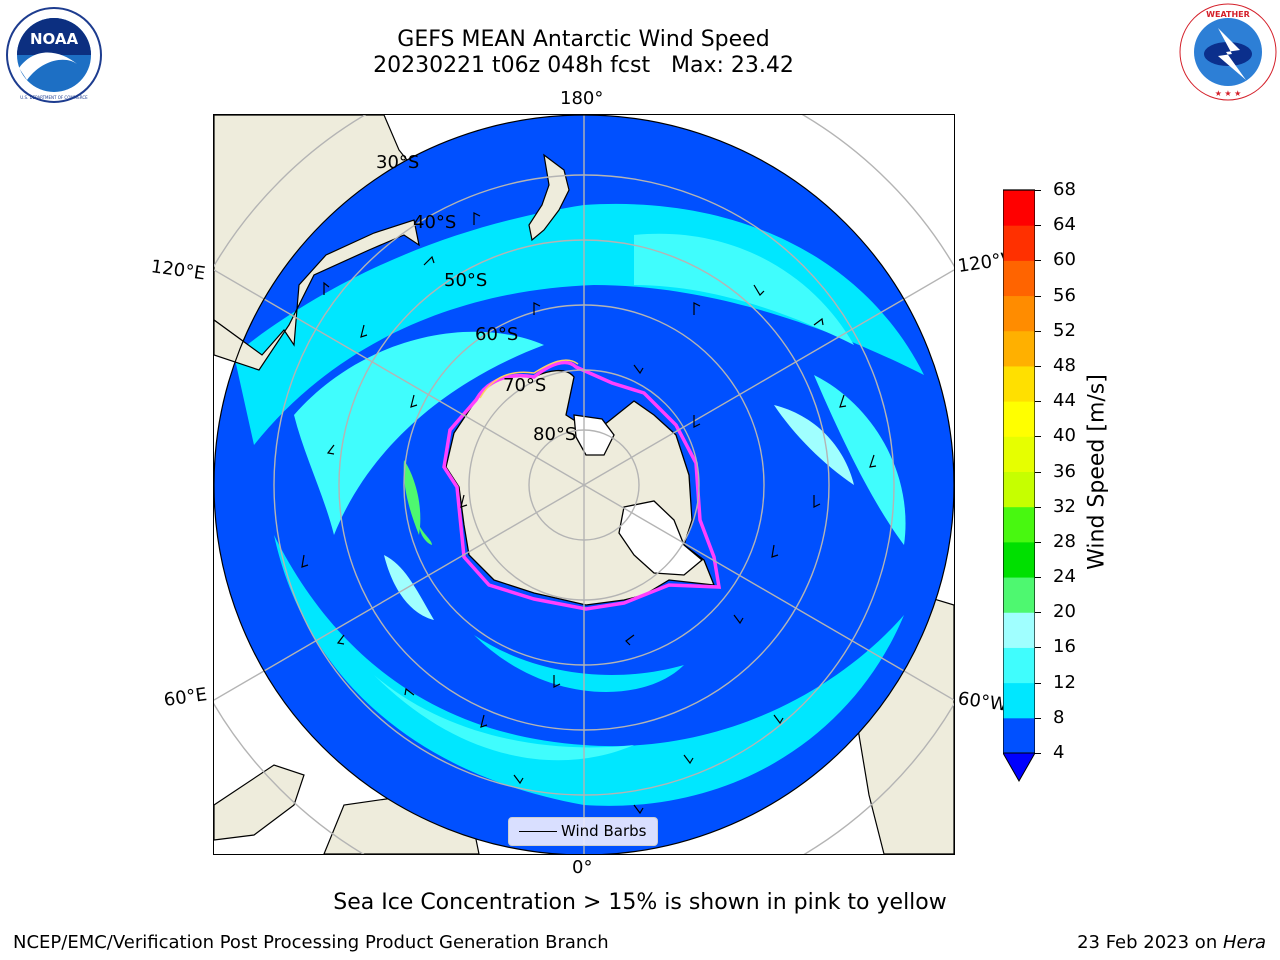 The image size is (1280, 960). Describe the element at coordinates (54, 39) in the screenshot. I see `noaa-logo-text: NOAA` at that location.